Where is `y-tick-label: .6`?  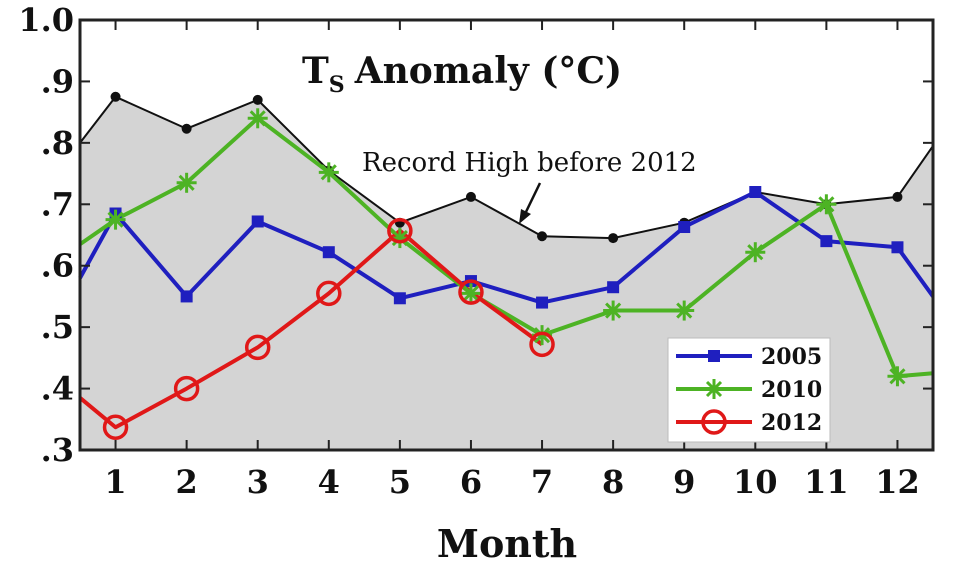
y-tick-label: .6 is located at coordinates (57, 266).